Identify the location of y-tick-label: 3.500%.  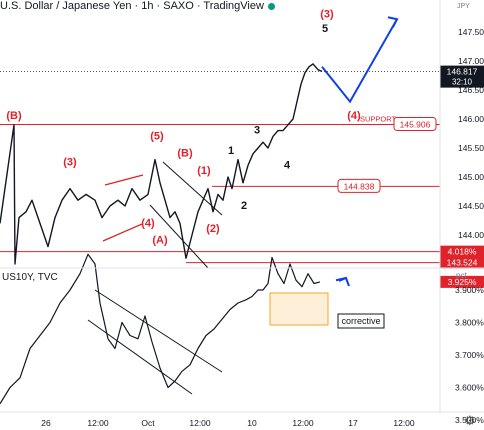
(469, 420).